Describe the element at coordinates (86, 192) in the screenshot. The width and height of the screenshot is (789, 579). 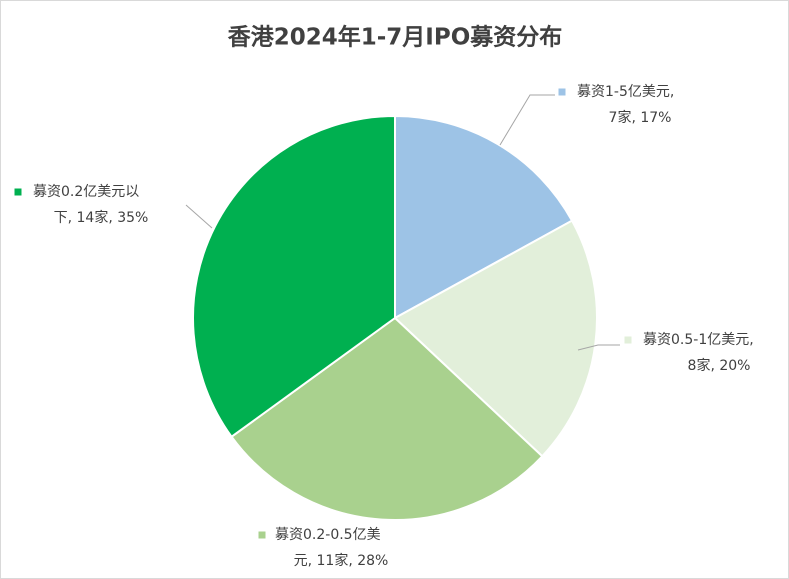
I see `data-label: 募资0.2亿美元以` at that location.